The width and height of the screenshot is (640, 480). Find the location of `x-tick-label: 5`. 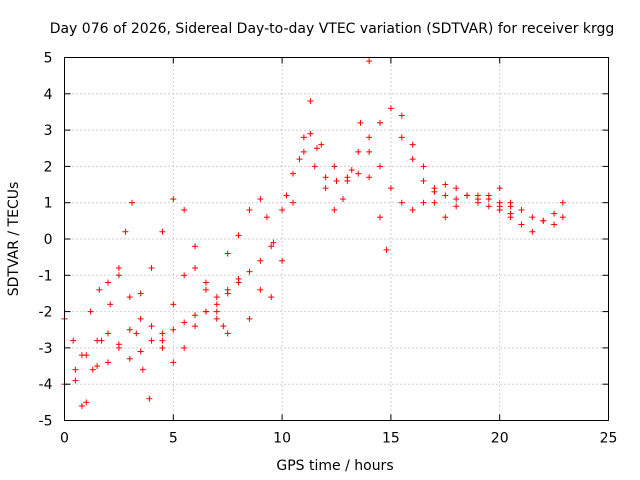

x-tick-label: 5 is located at coordinates (173, 439).